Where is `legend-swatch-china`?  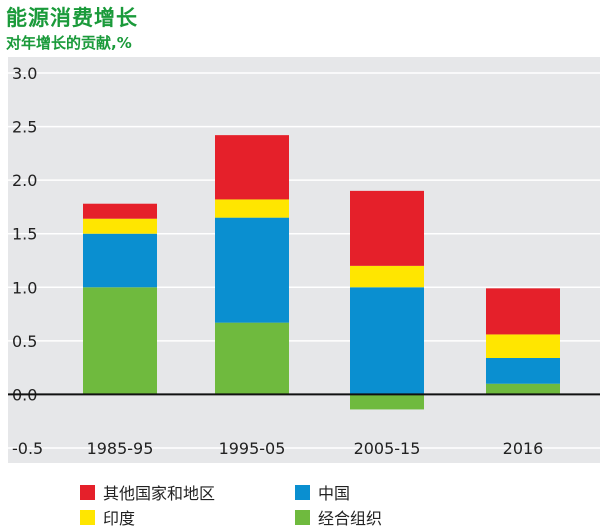 legend-swatch-china is located at coordinates (302, 492).